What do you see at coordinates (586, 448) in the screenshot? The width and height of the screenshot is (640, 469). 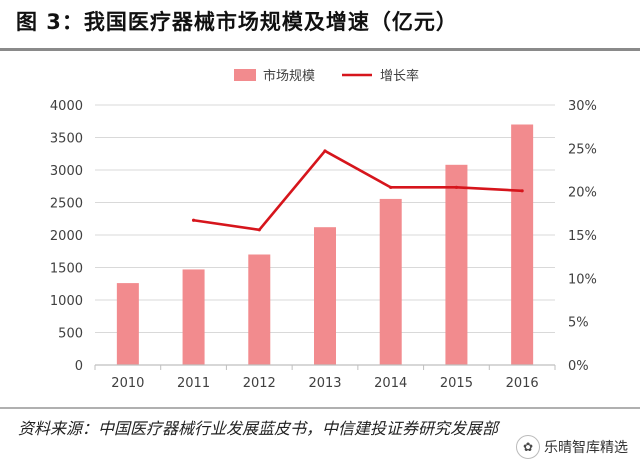 I see `watermark-label: 乐晴智库精选` at bounding box center [586, 448].